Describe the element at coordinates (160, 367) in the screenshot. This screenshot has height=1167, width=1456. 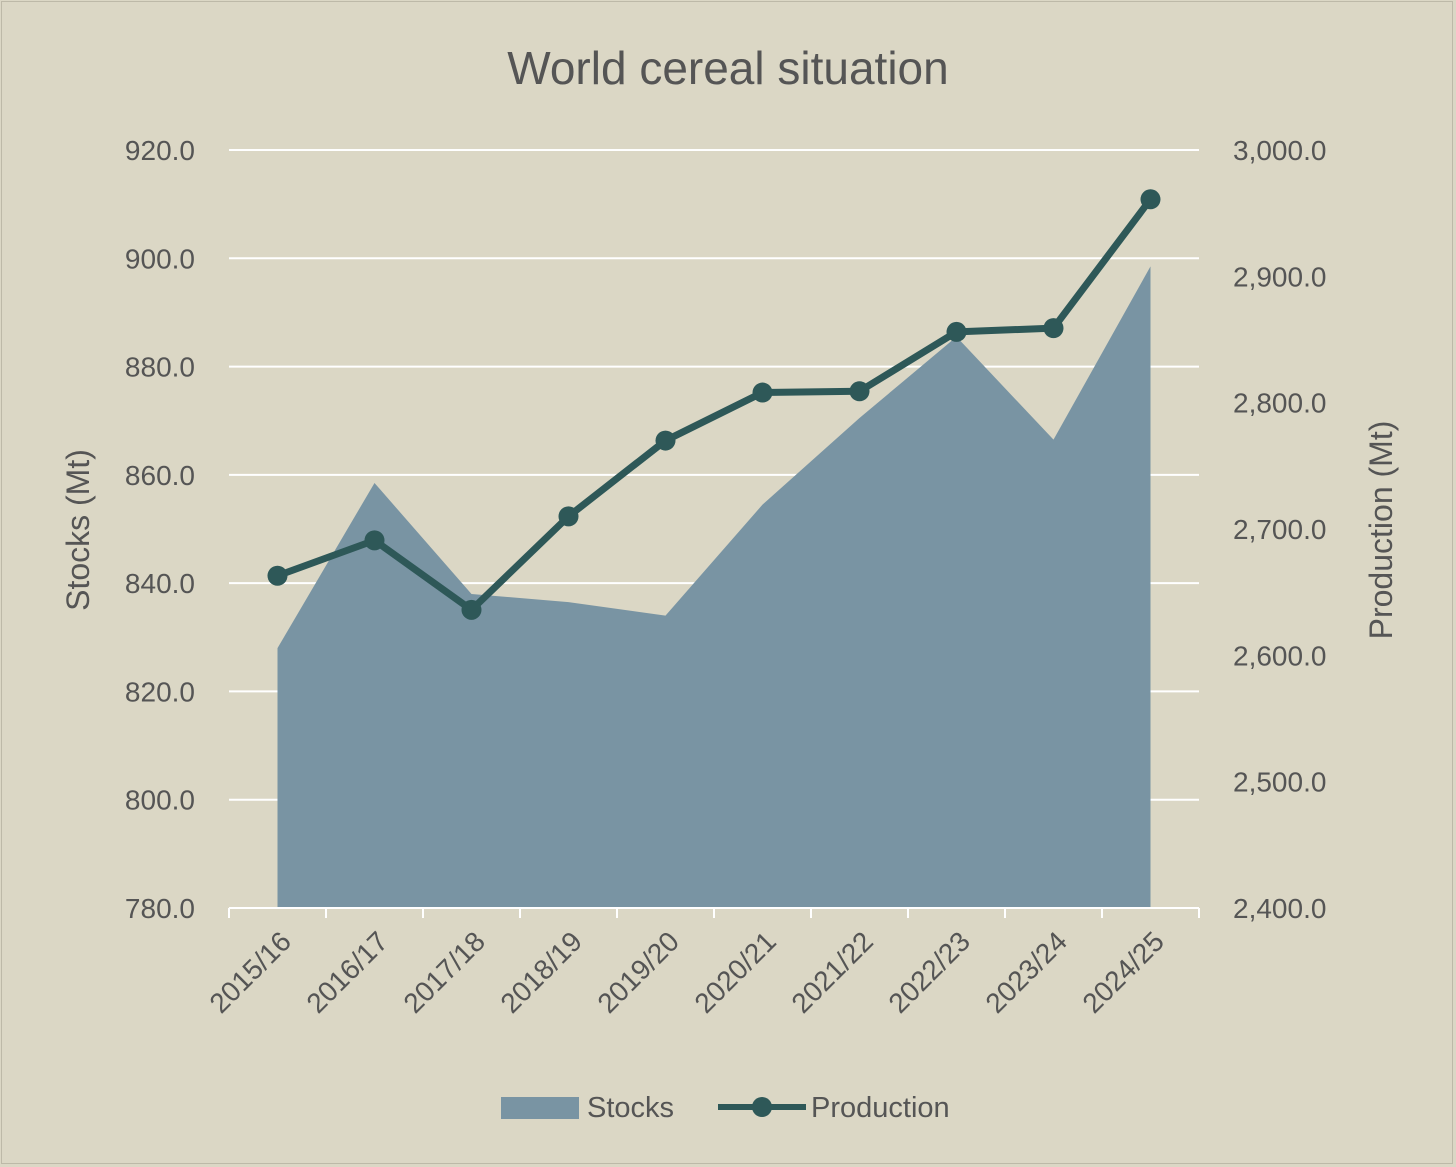
I see `y-left-tick-label: 880.0` at that location.